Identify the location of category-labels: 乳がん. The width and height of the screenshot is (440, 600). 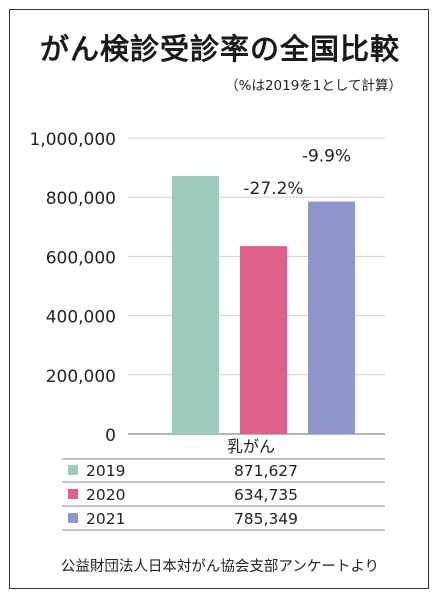
(251, 446).